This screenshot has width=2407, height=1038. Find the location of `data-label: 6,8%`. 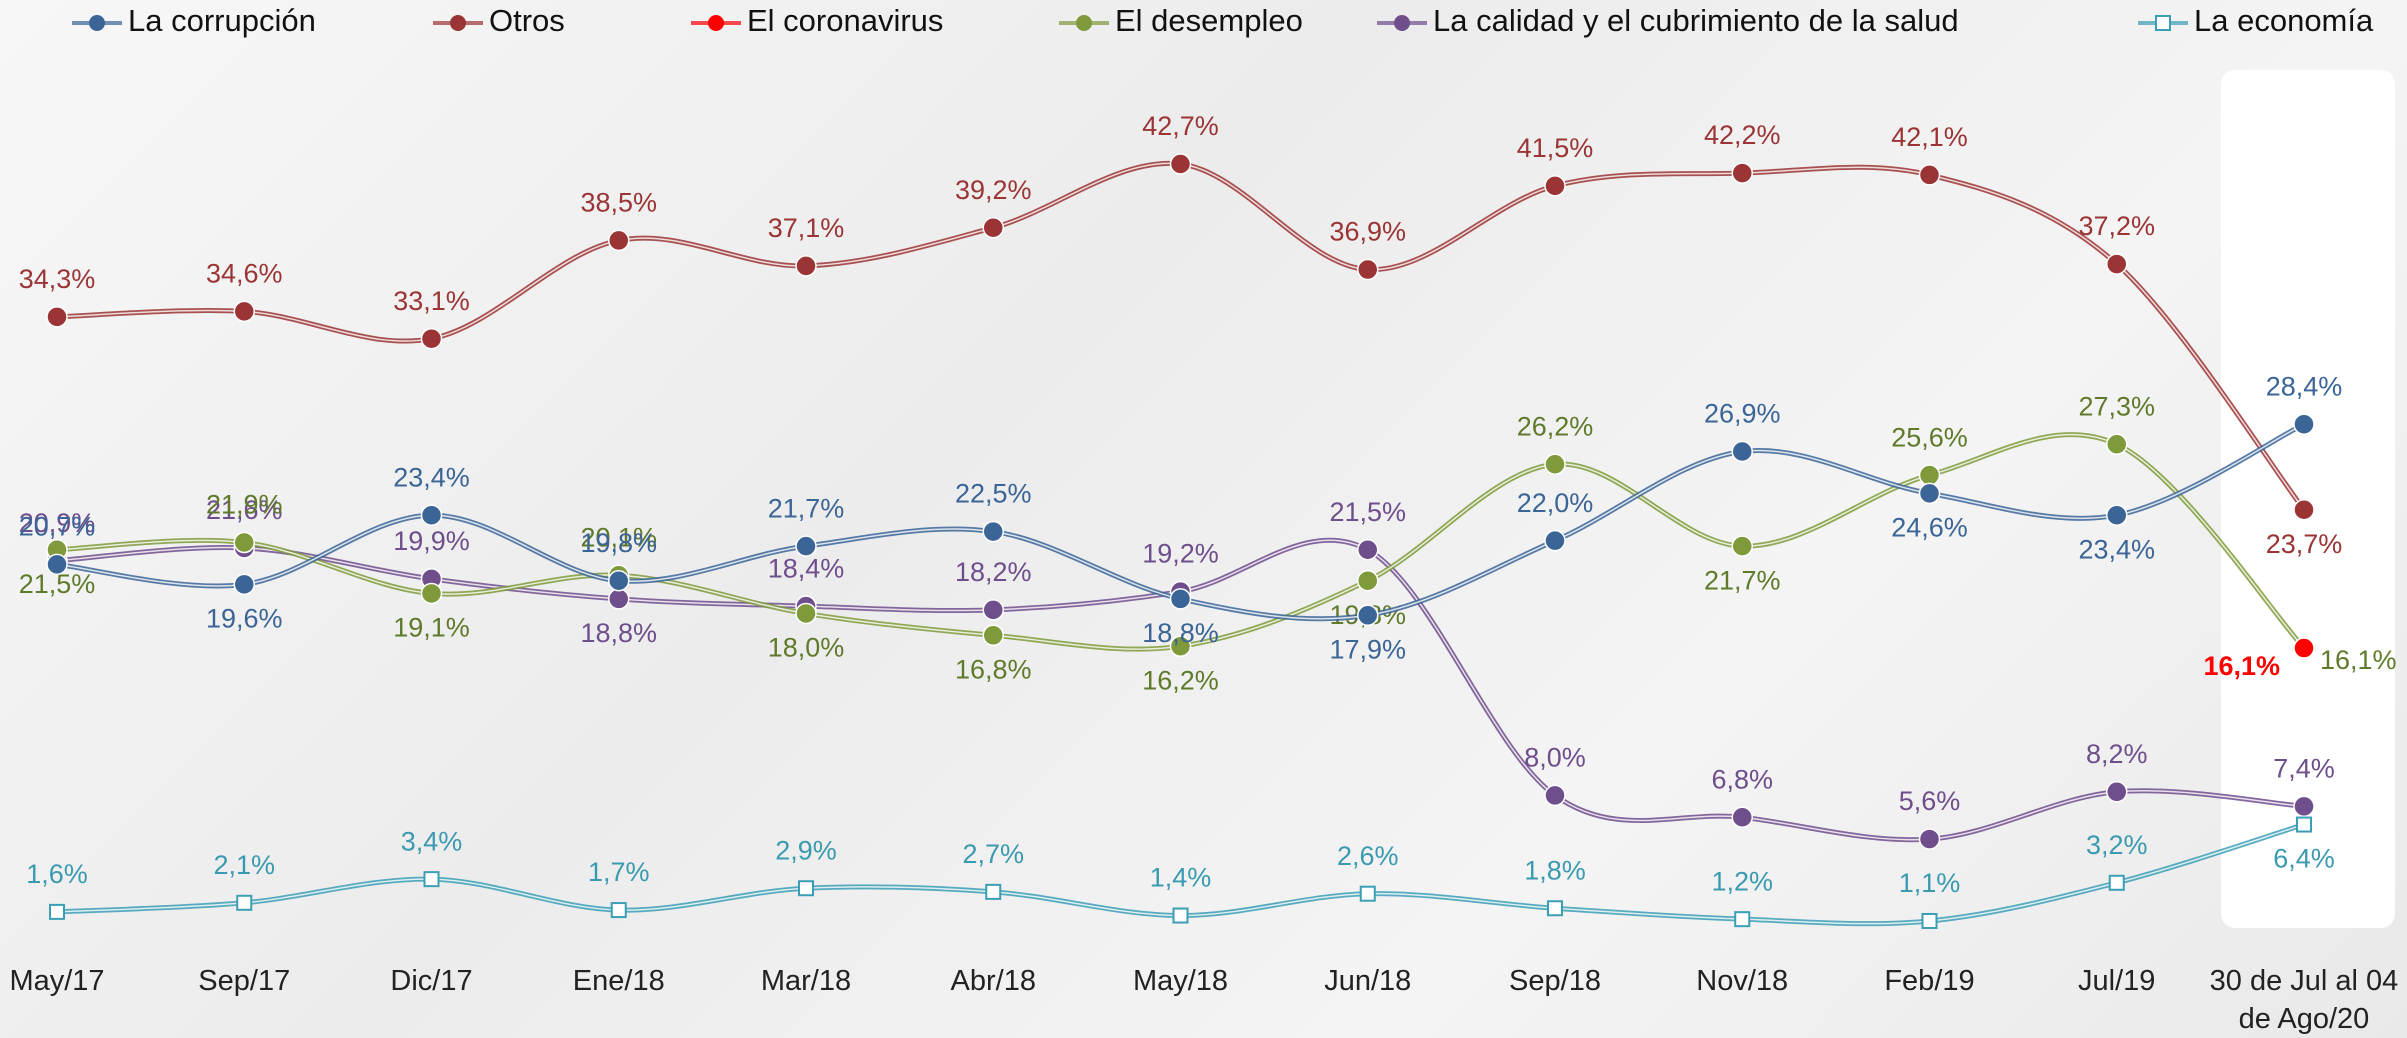

data-label: 6,8% is located at coordinates (1742, 779).